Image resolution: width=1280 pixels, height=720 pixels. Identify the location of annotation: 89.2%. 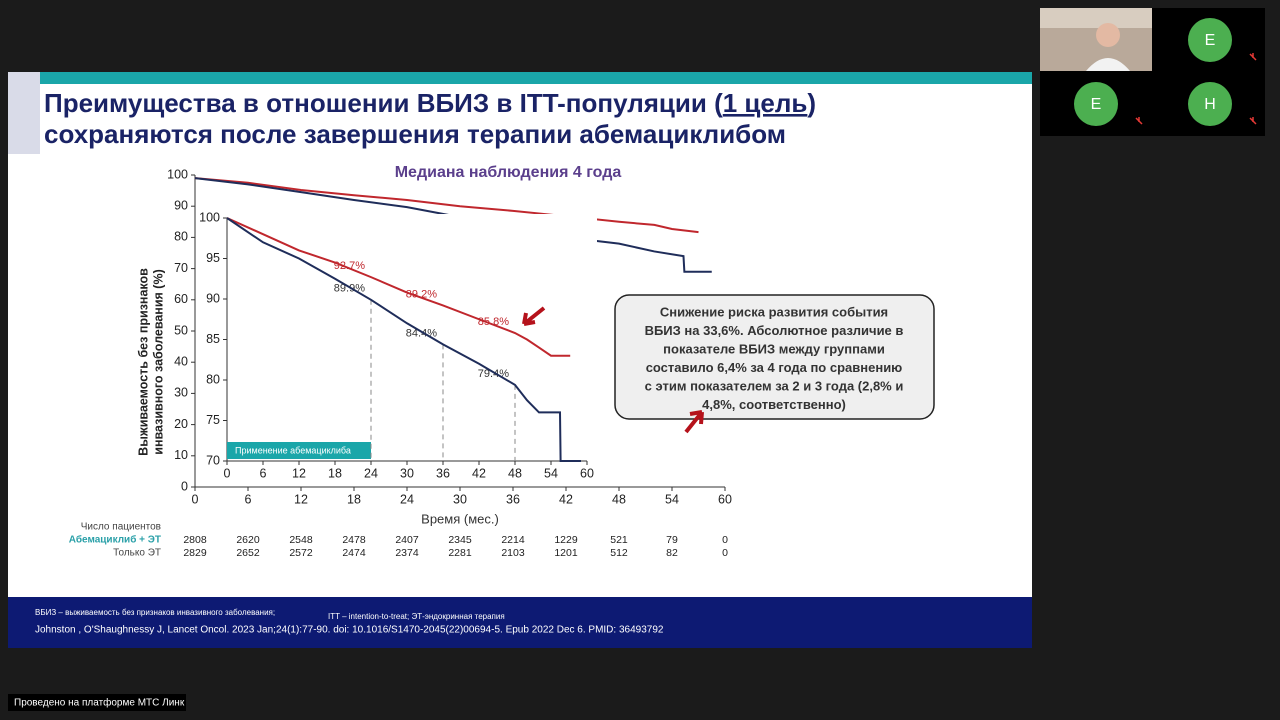
(421, 294).